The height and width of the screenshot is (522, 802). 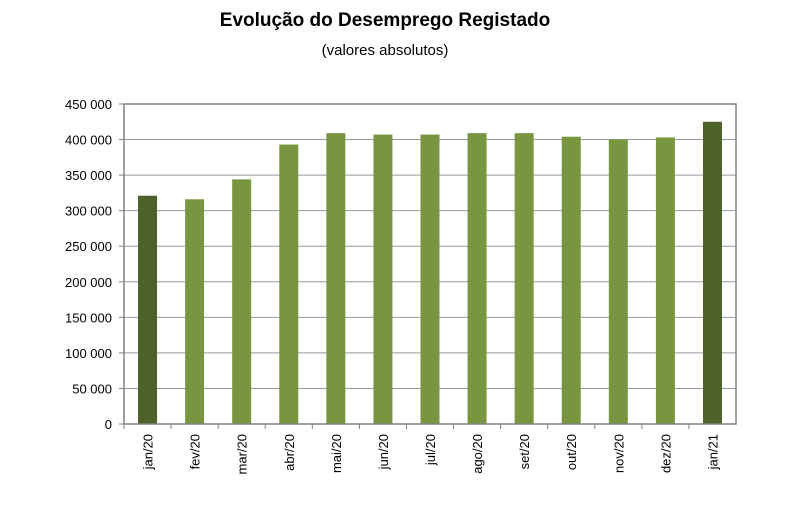 What do you see at coordinates (665, 453) in the screenshot?
I see `x-tick-label: dez/20` at bounding box center [665, 453].